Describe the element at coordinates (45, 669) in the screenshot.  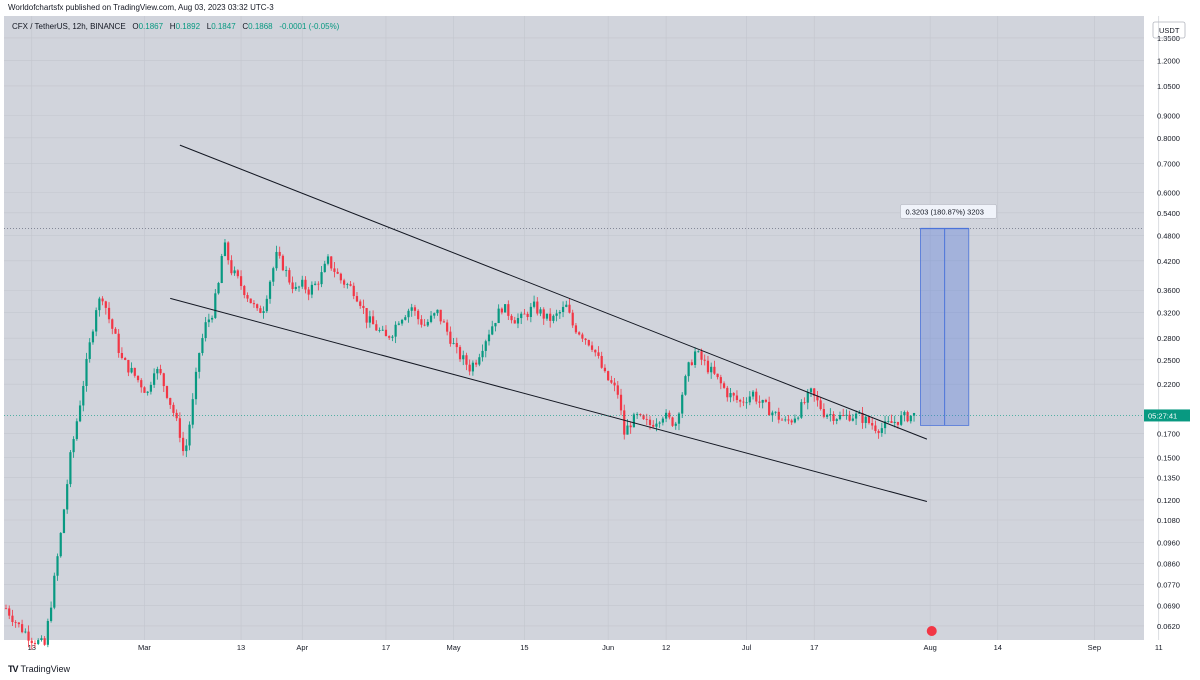
I see `footer-brand: TradingView` at that location.